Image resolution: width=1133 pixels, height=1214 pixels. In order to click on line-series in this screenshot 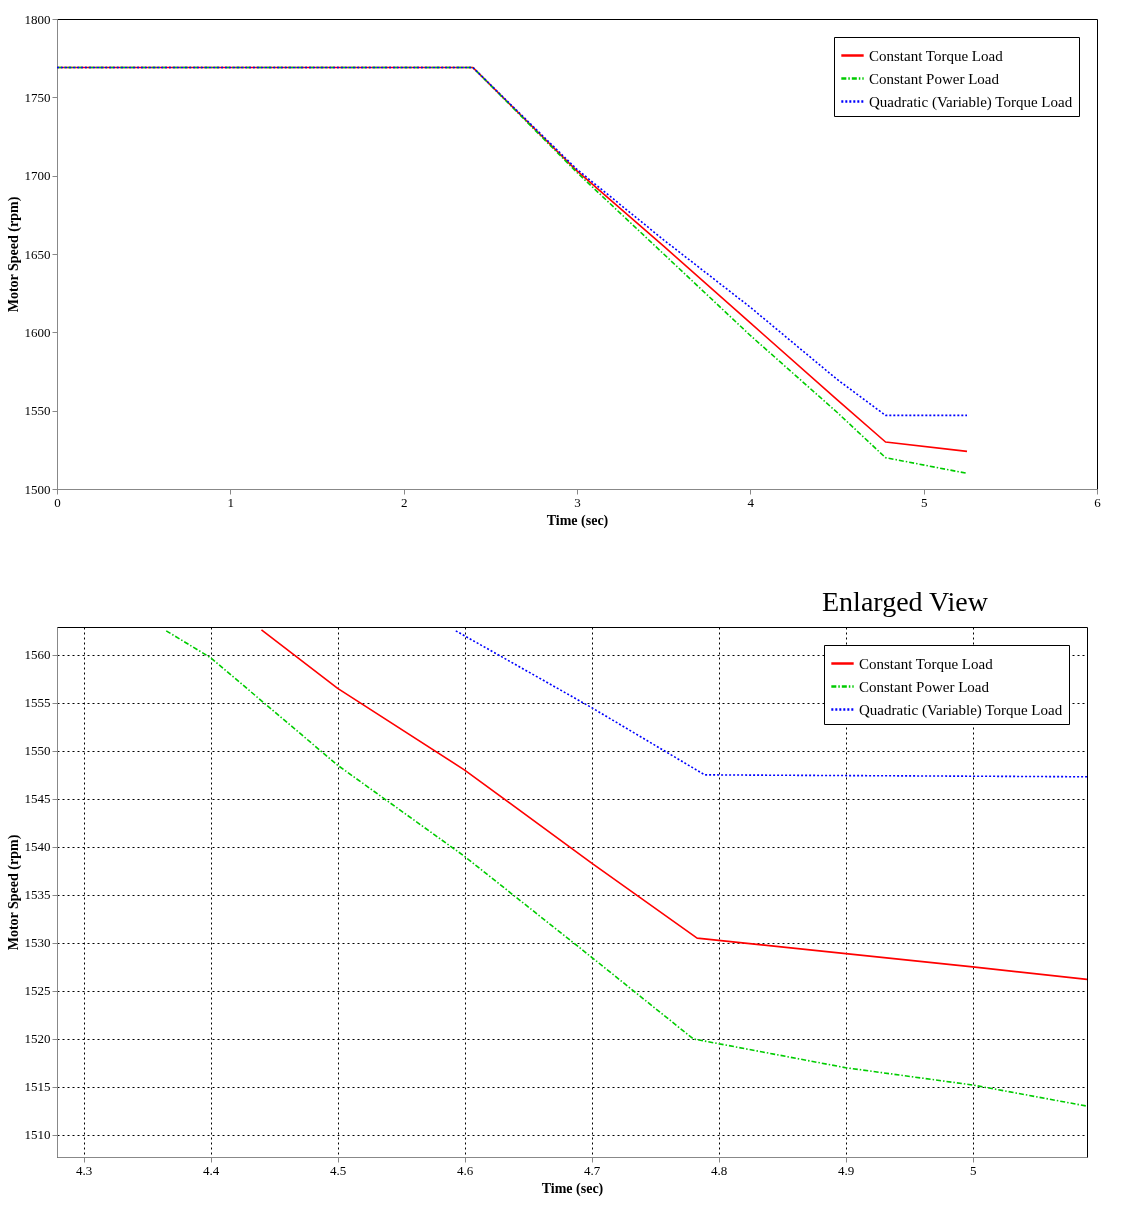, I will do `click(770, 704)`.